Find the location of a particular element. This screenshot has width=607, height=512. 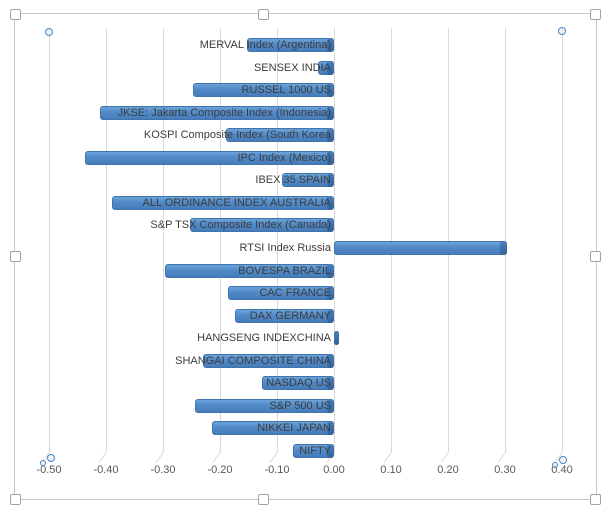

category-label: BOVESPA BRAZIL is located at coordinates (284, 270).